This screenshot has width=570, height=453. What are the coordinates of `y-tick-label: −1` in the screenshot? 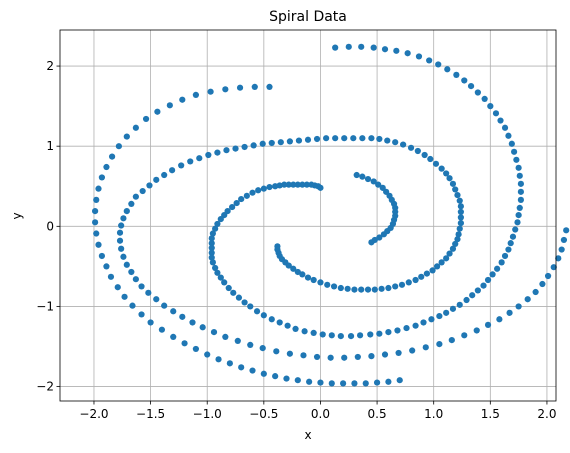 It's located at (45, 306).